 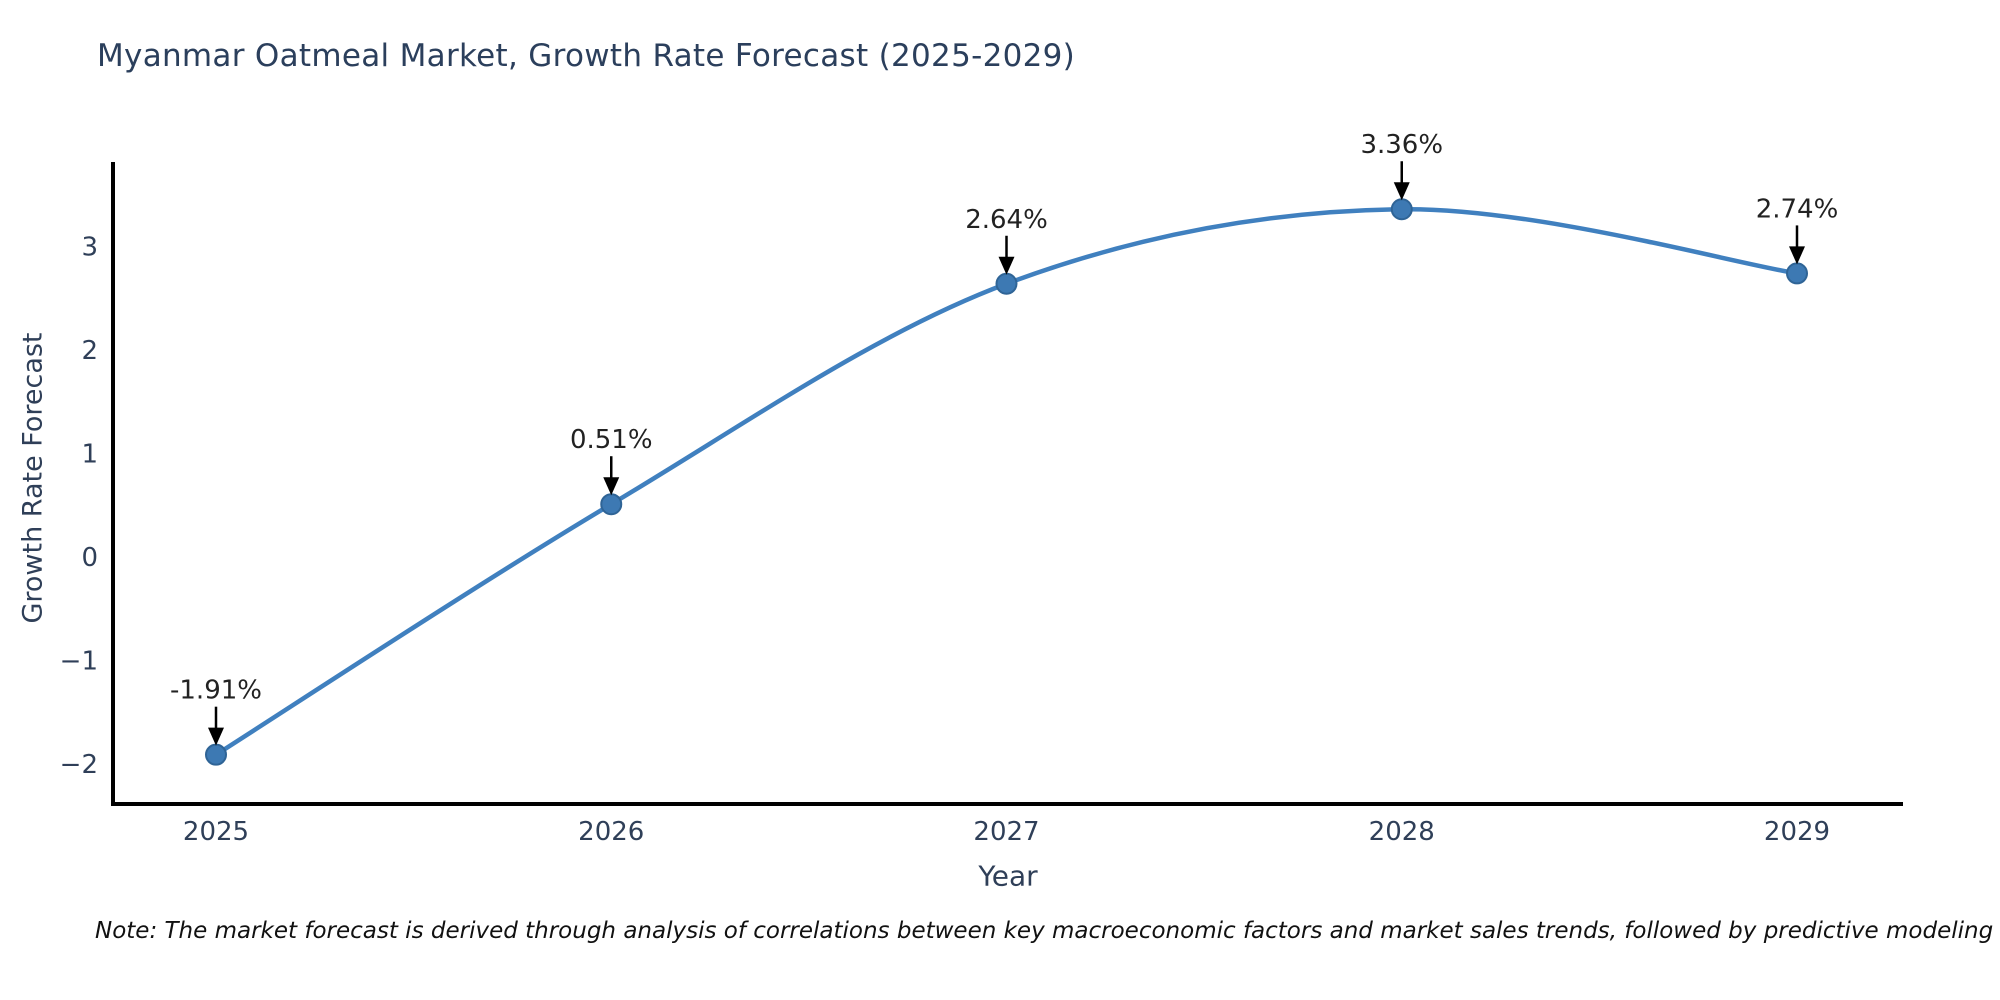 What do you see at coordinates (89, 558) in the screenshot?
I see `y-tick-label: 0` at bounding box center [89, 558].